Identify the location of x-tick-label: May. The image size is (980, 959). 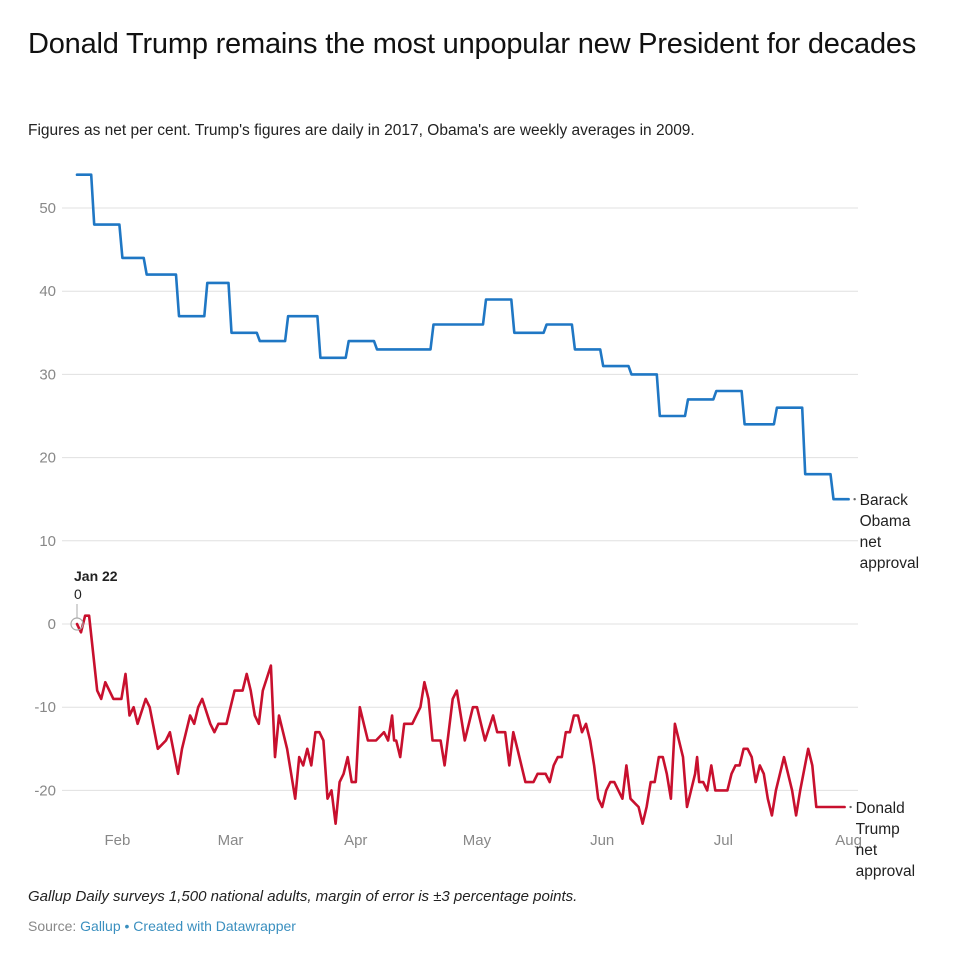
(477, 840).